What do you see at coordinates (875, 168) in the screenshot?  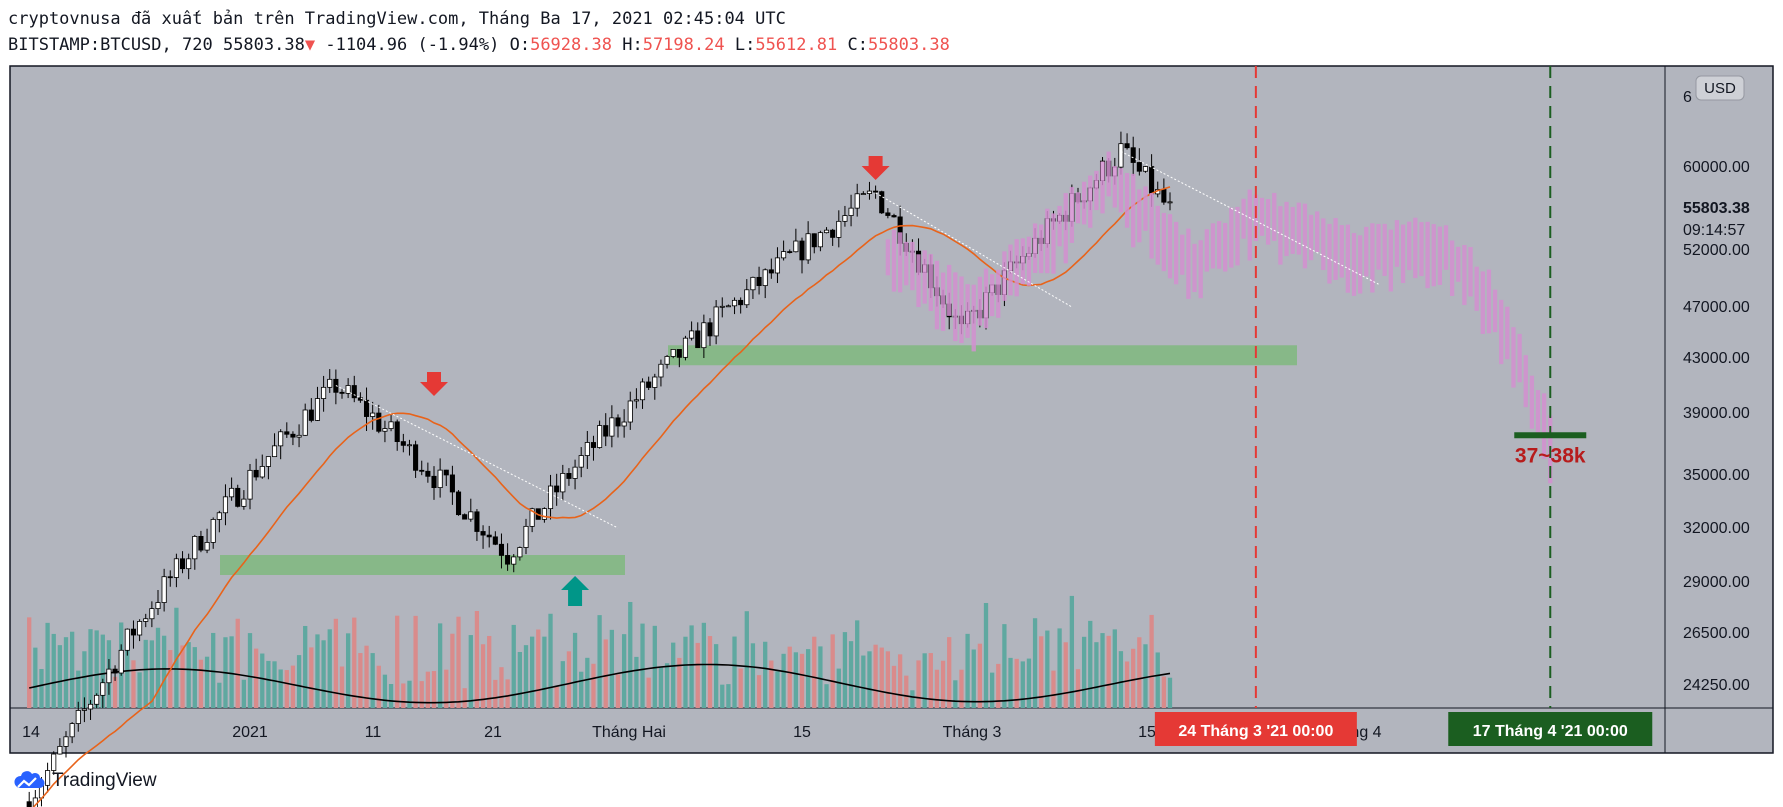 I see `sell-arrow-icon` at bounding box center [875, 168].